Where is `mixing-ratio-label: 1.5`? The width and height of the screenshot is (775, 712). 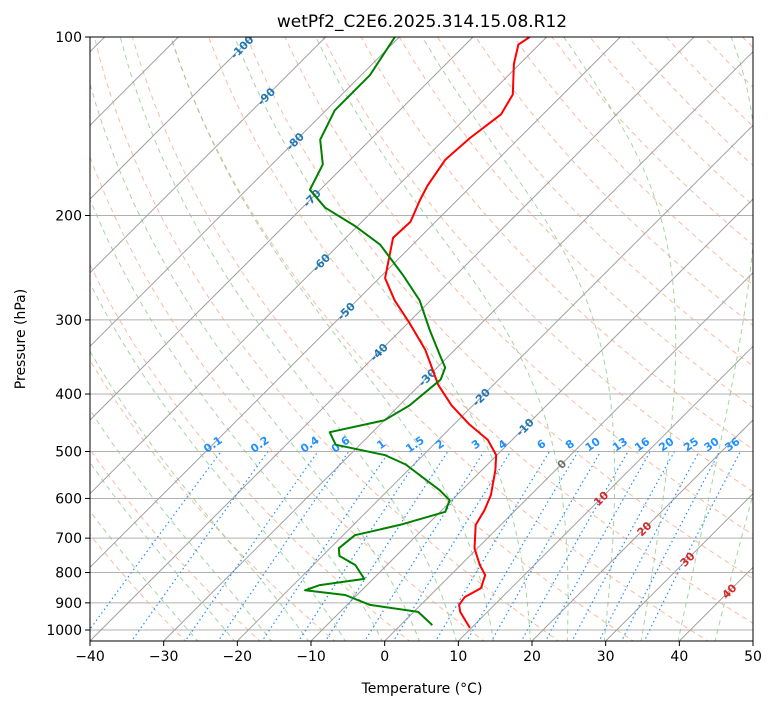
mixing-ratio-label: 1.5 is located at coordinates (414, 445).